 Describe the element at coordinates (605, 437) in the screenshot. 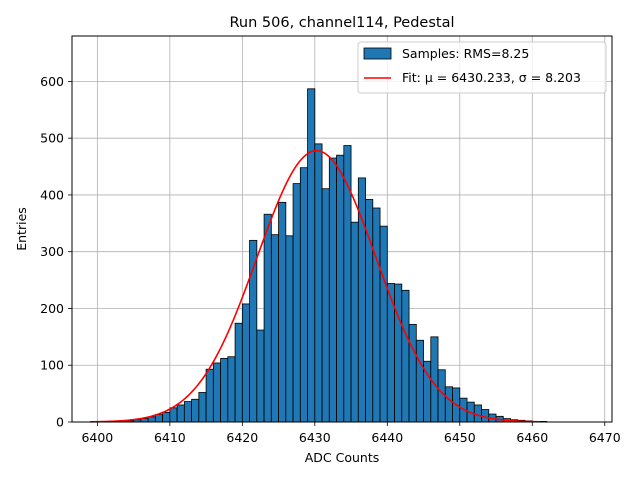

I see `x-tick-label: 6470` at that location.